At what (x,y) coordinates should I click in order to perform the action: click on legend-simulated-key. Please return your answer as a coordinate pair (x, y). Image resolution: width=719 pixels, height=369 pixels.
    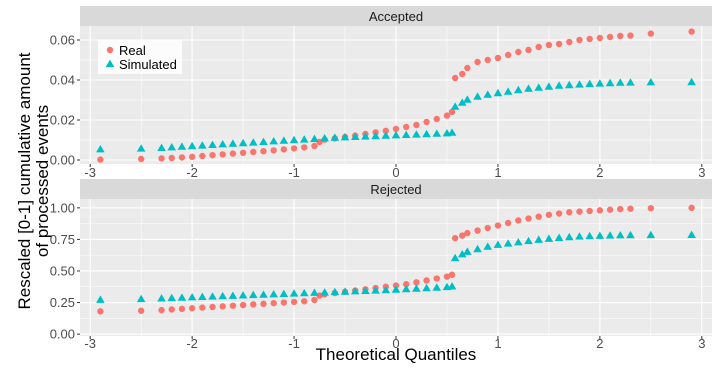
    Looking at the image, I should click on (110, 63).